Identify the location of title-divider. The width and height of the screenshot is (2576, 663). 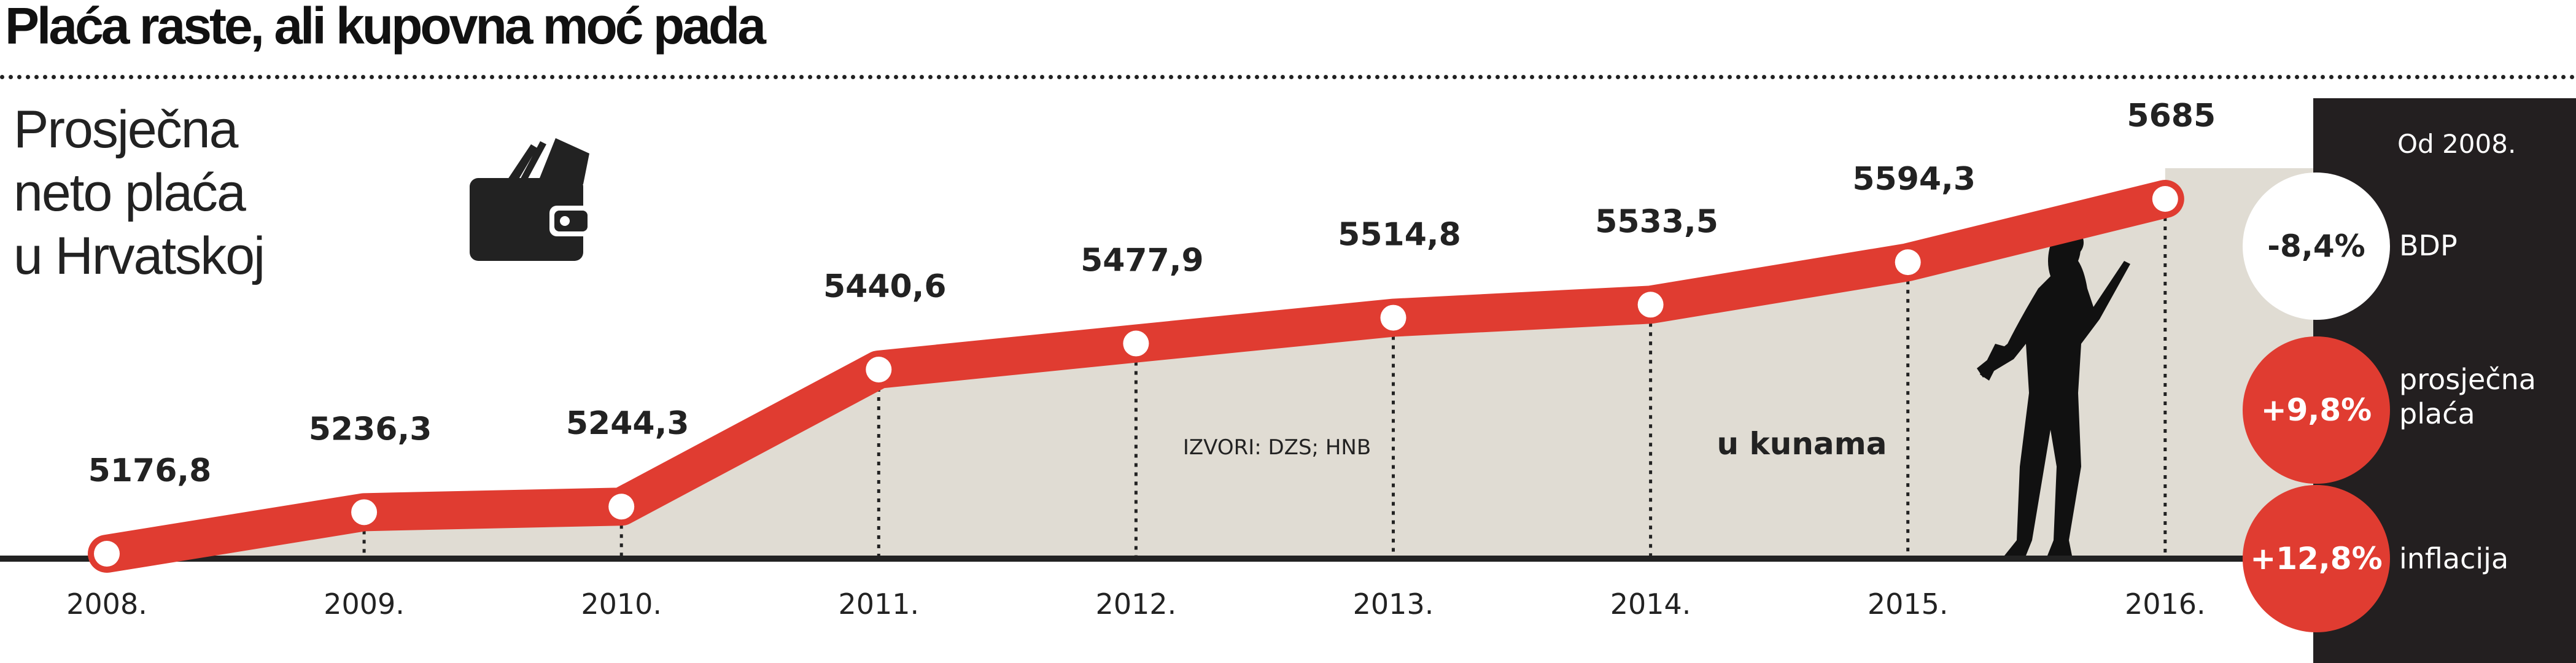
(1288, 77).